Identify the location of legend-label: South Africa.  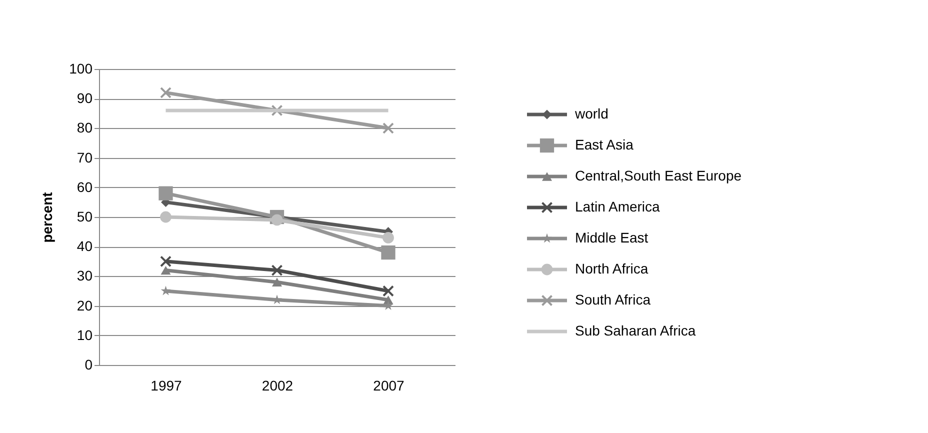
(613, 300).